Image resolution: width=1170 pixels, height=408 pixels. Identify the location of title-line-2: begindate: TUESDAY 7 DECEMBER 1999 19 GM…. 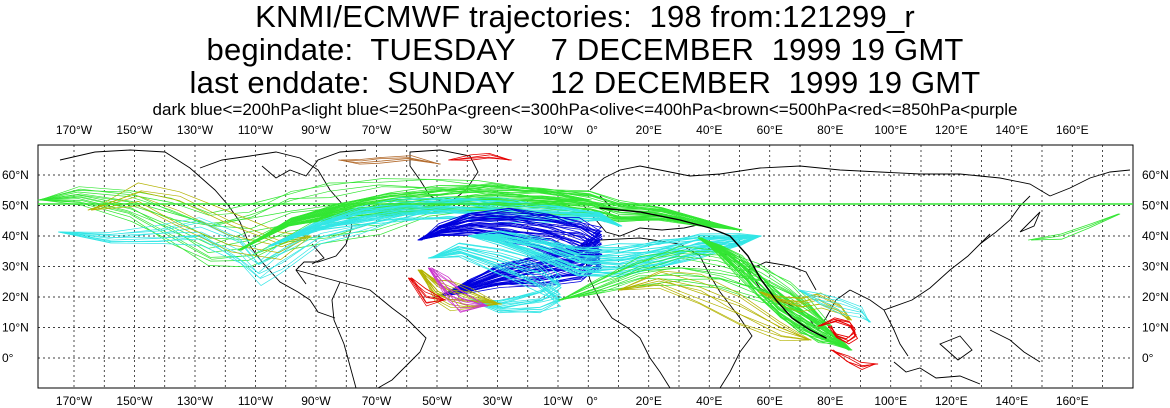
(585, 49).